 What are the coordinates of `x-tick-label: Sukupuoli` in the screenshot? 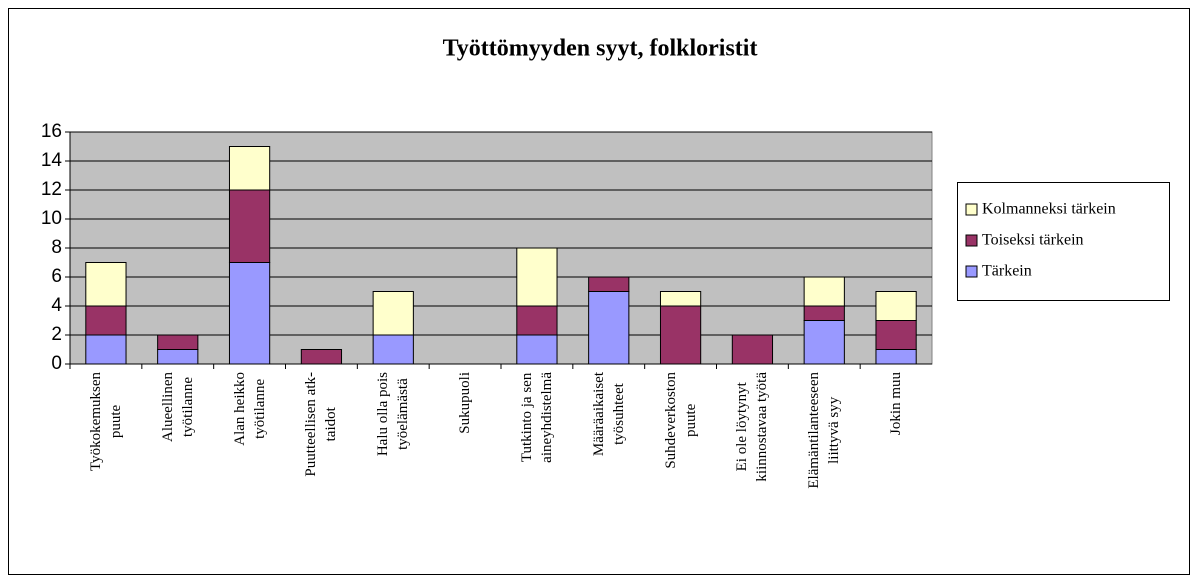 It's located at (465, 403).